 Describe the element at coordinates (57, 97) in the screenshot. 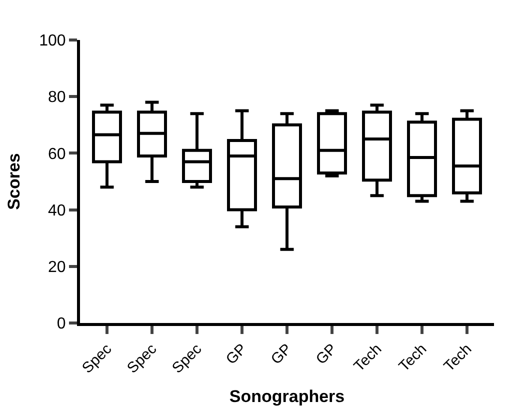

I see `y-tick-label: 80` at that location.